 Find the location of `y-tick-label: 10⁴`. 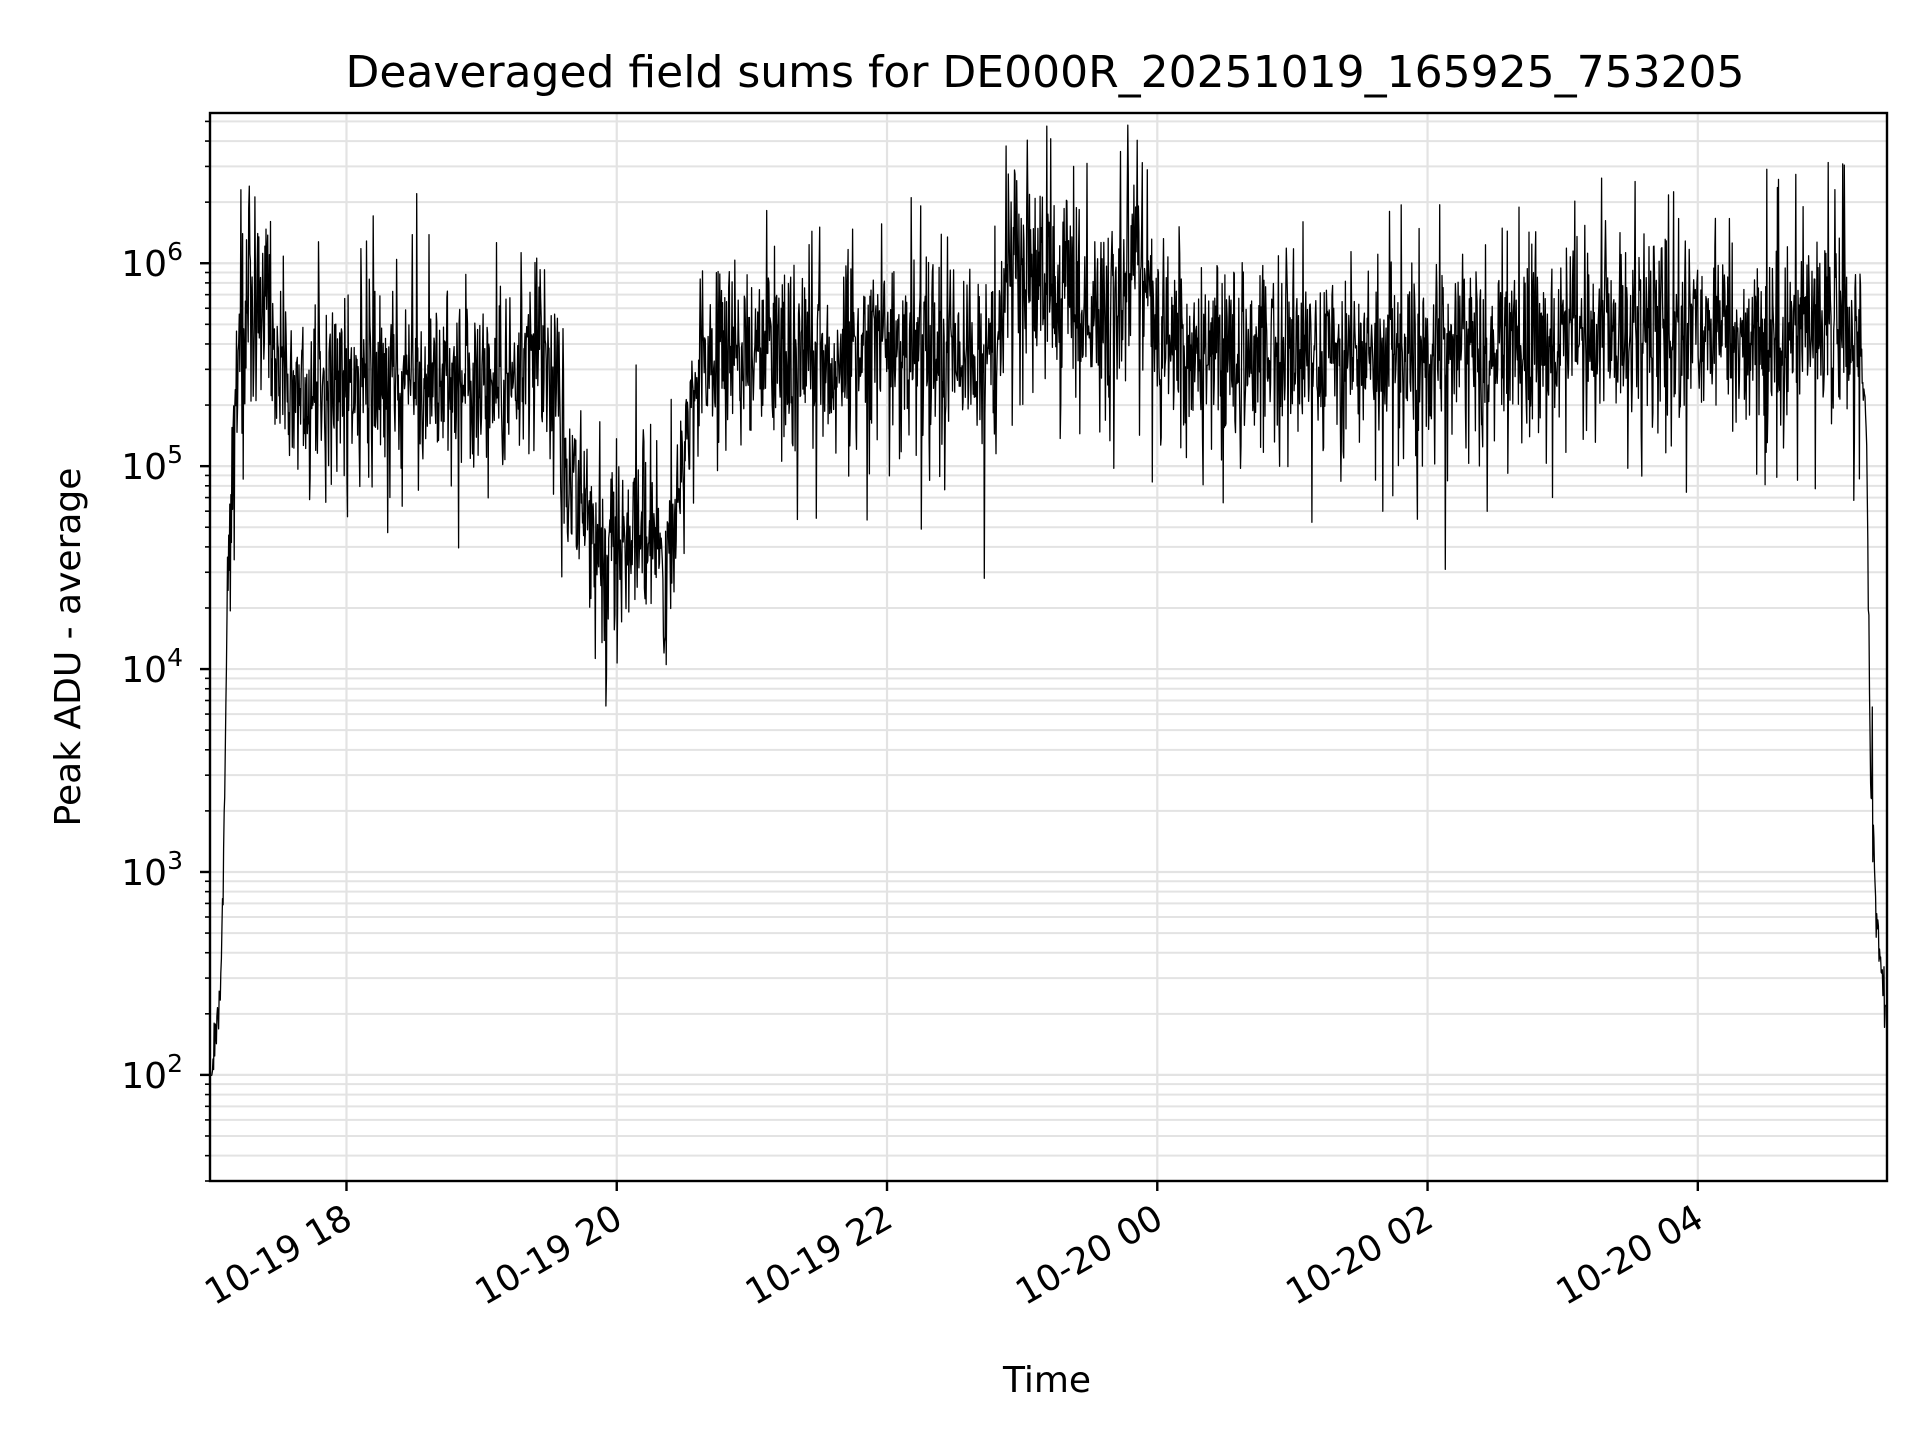

y-tick-label: 10⁴ is located at coordinates (152, 667).